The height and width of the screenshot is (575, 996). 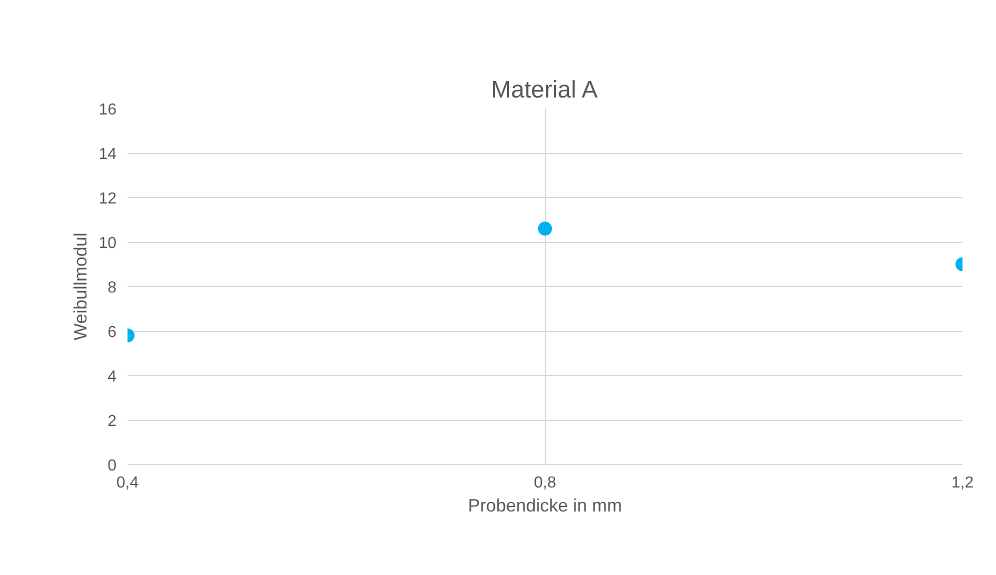 What do you see at coordinates (112, 466) in the screenshot?
I see `y-tick-label: 0` at bounding box center [112, 466].